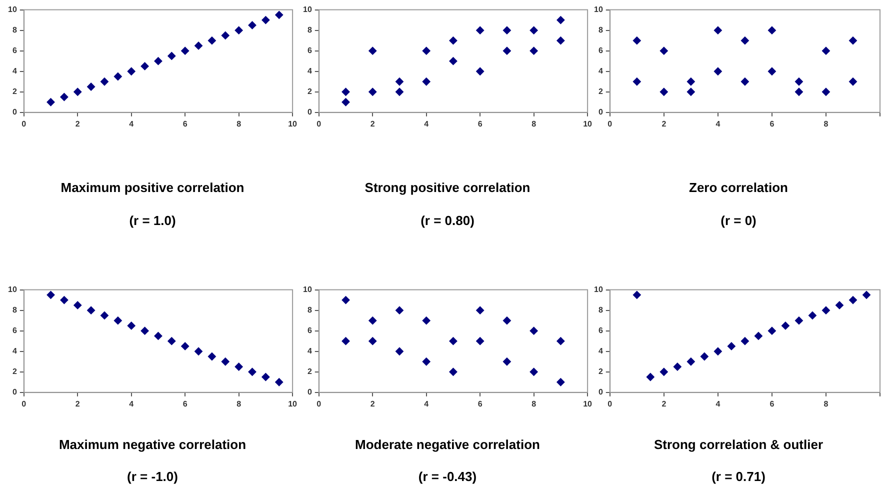 This screenshot has width=886, height=487. I want to click on text: (r = 0), so click(739, 220).